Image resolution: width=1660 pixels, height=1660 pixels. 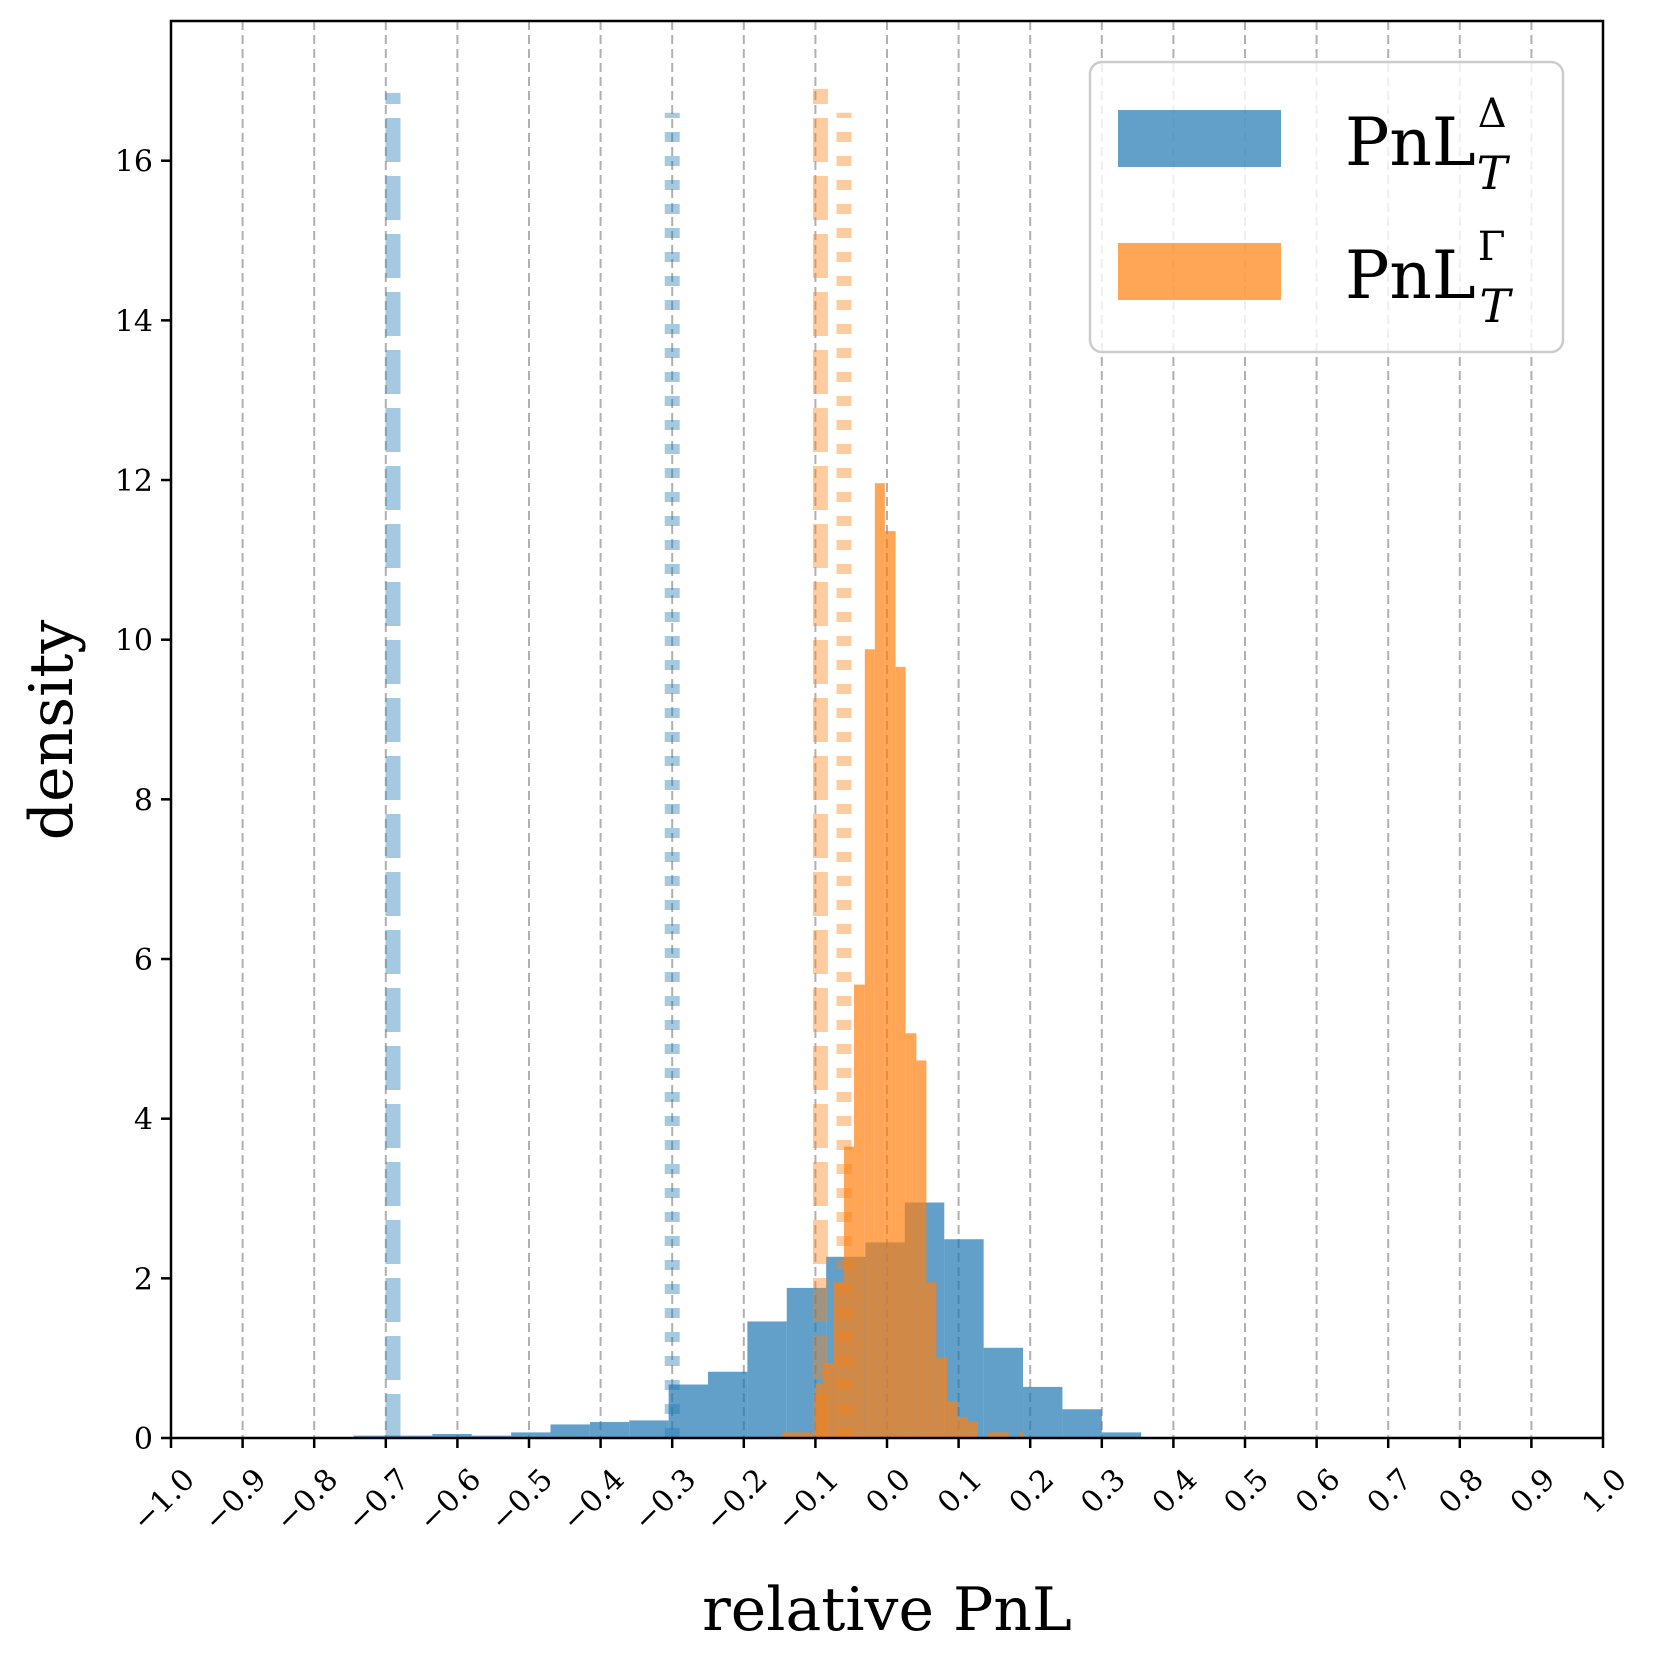 I want to click on y-tick-label: 2, so click(x=143, y=1279).